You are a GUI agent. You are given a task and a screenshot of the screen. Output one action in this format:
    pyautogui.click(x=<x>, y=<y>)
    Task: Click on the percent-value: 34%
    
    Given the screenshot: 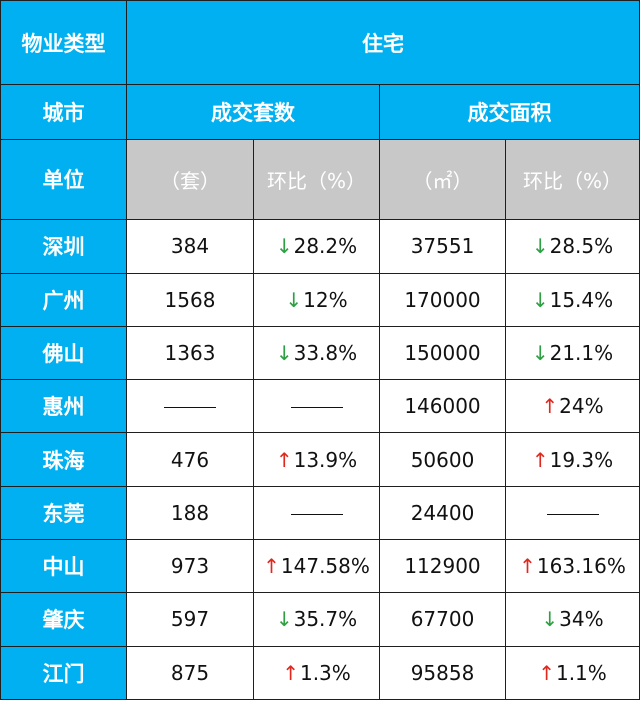 What is the action you would take?
    pyautogui.click(x=581, y=619)
    